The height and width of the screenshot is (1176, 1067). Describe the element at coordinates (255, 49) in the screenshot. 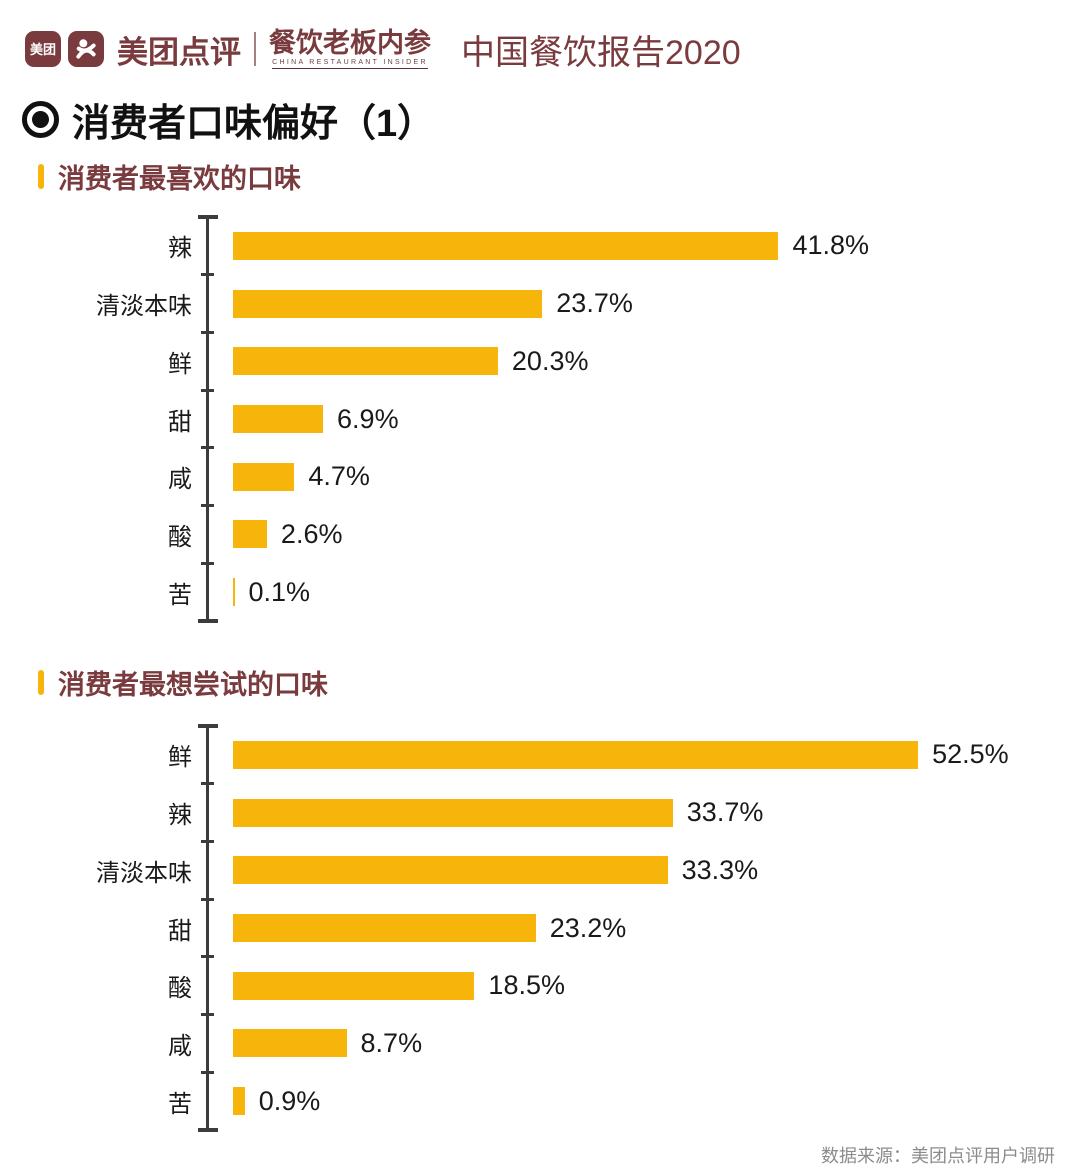

I see `header-divider` at that location.